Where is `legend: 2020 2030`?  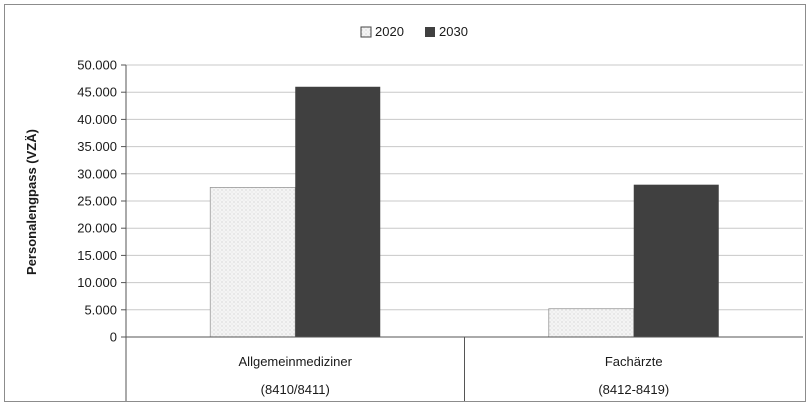
legend: 2020 2030 is located at coordinates (414, 31).